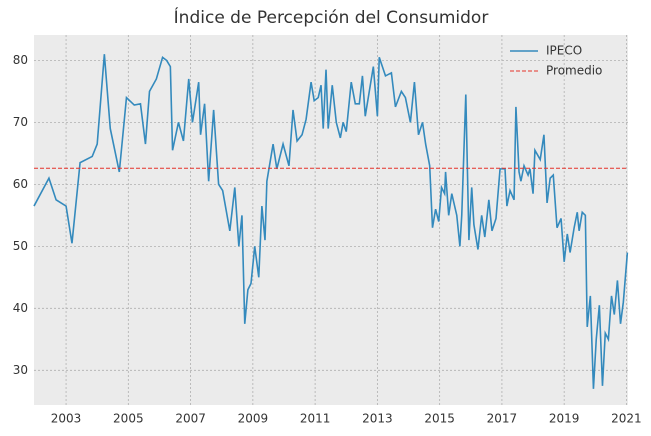 The height and width of the screenshot is (436, 651). I want to click on y-tick-label: 50, so click(20, 246).